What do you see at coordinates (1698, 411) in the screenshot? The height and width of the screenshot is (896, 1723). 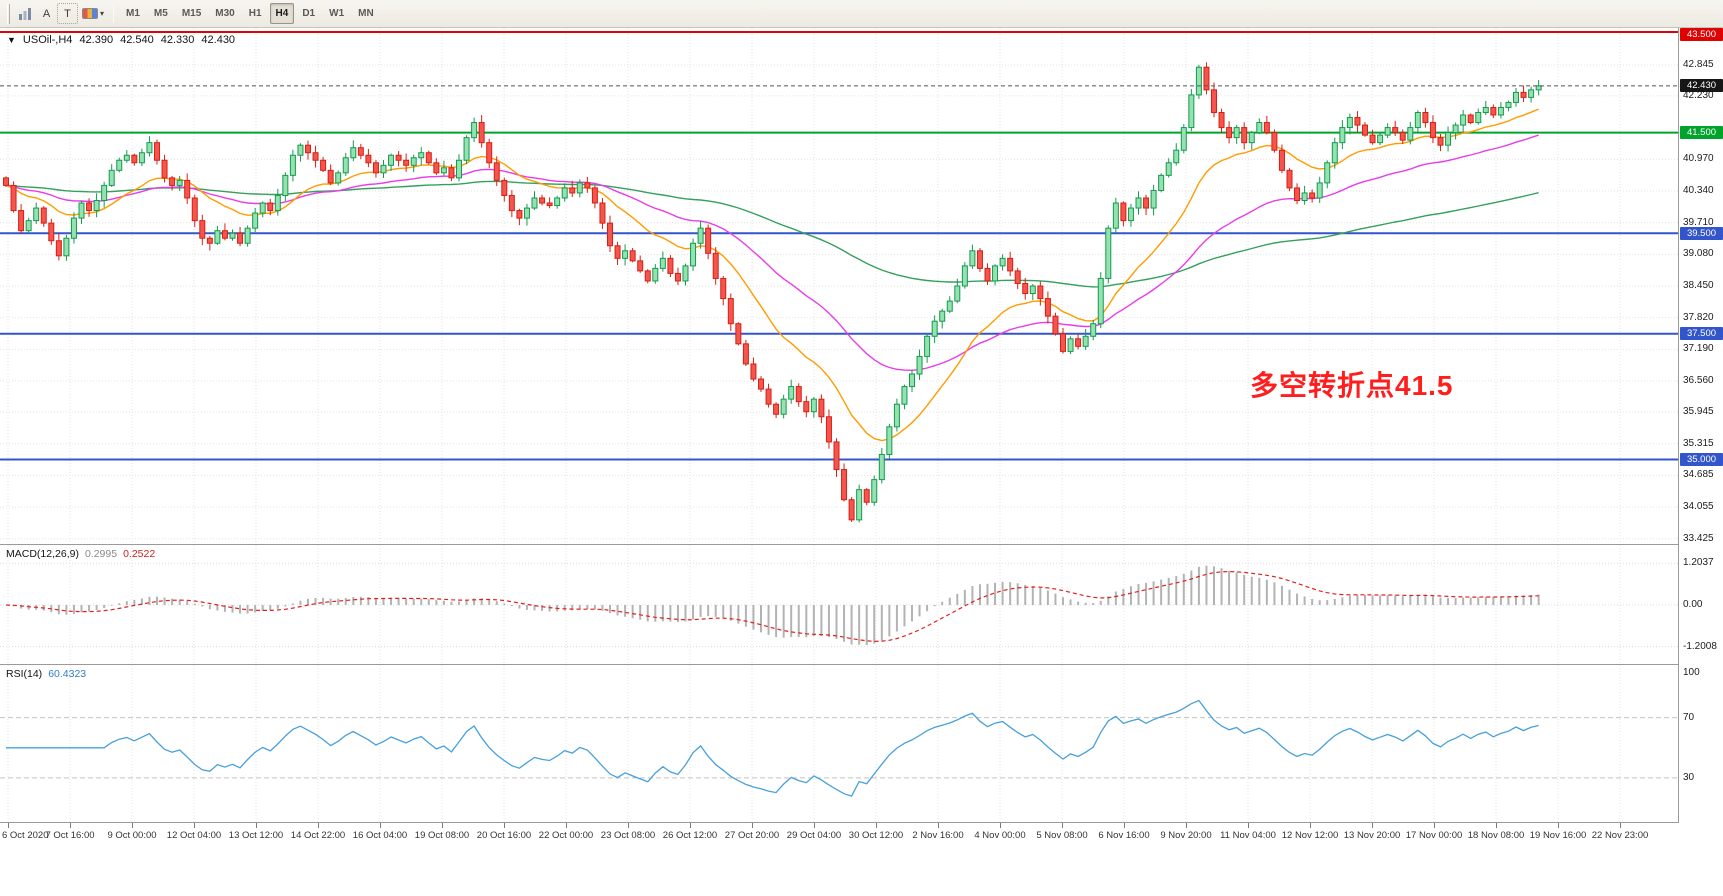 I see `price-axis-label: 35.945` at bounding box center [1698, 411].